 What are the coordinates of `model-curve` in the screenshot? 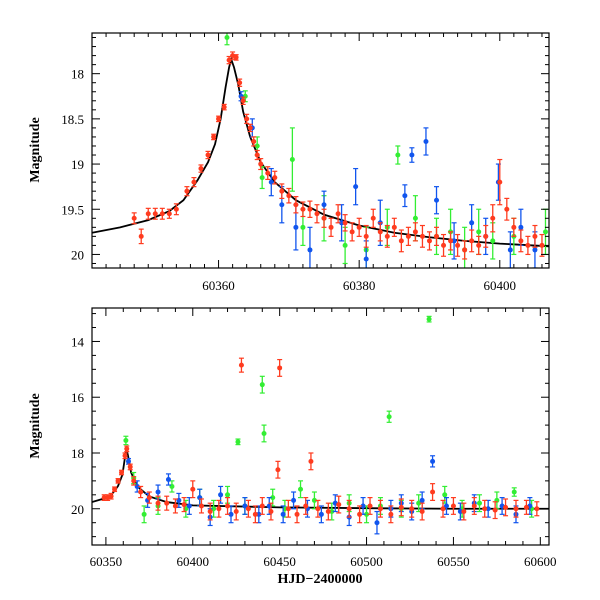 It's located at (320, 479).